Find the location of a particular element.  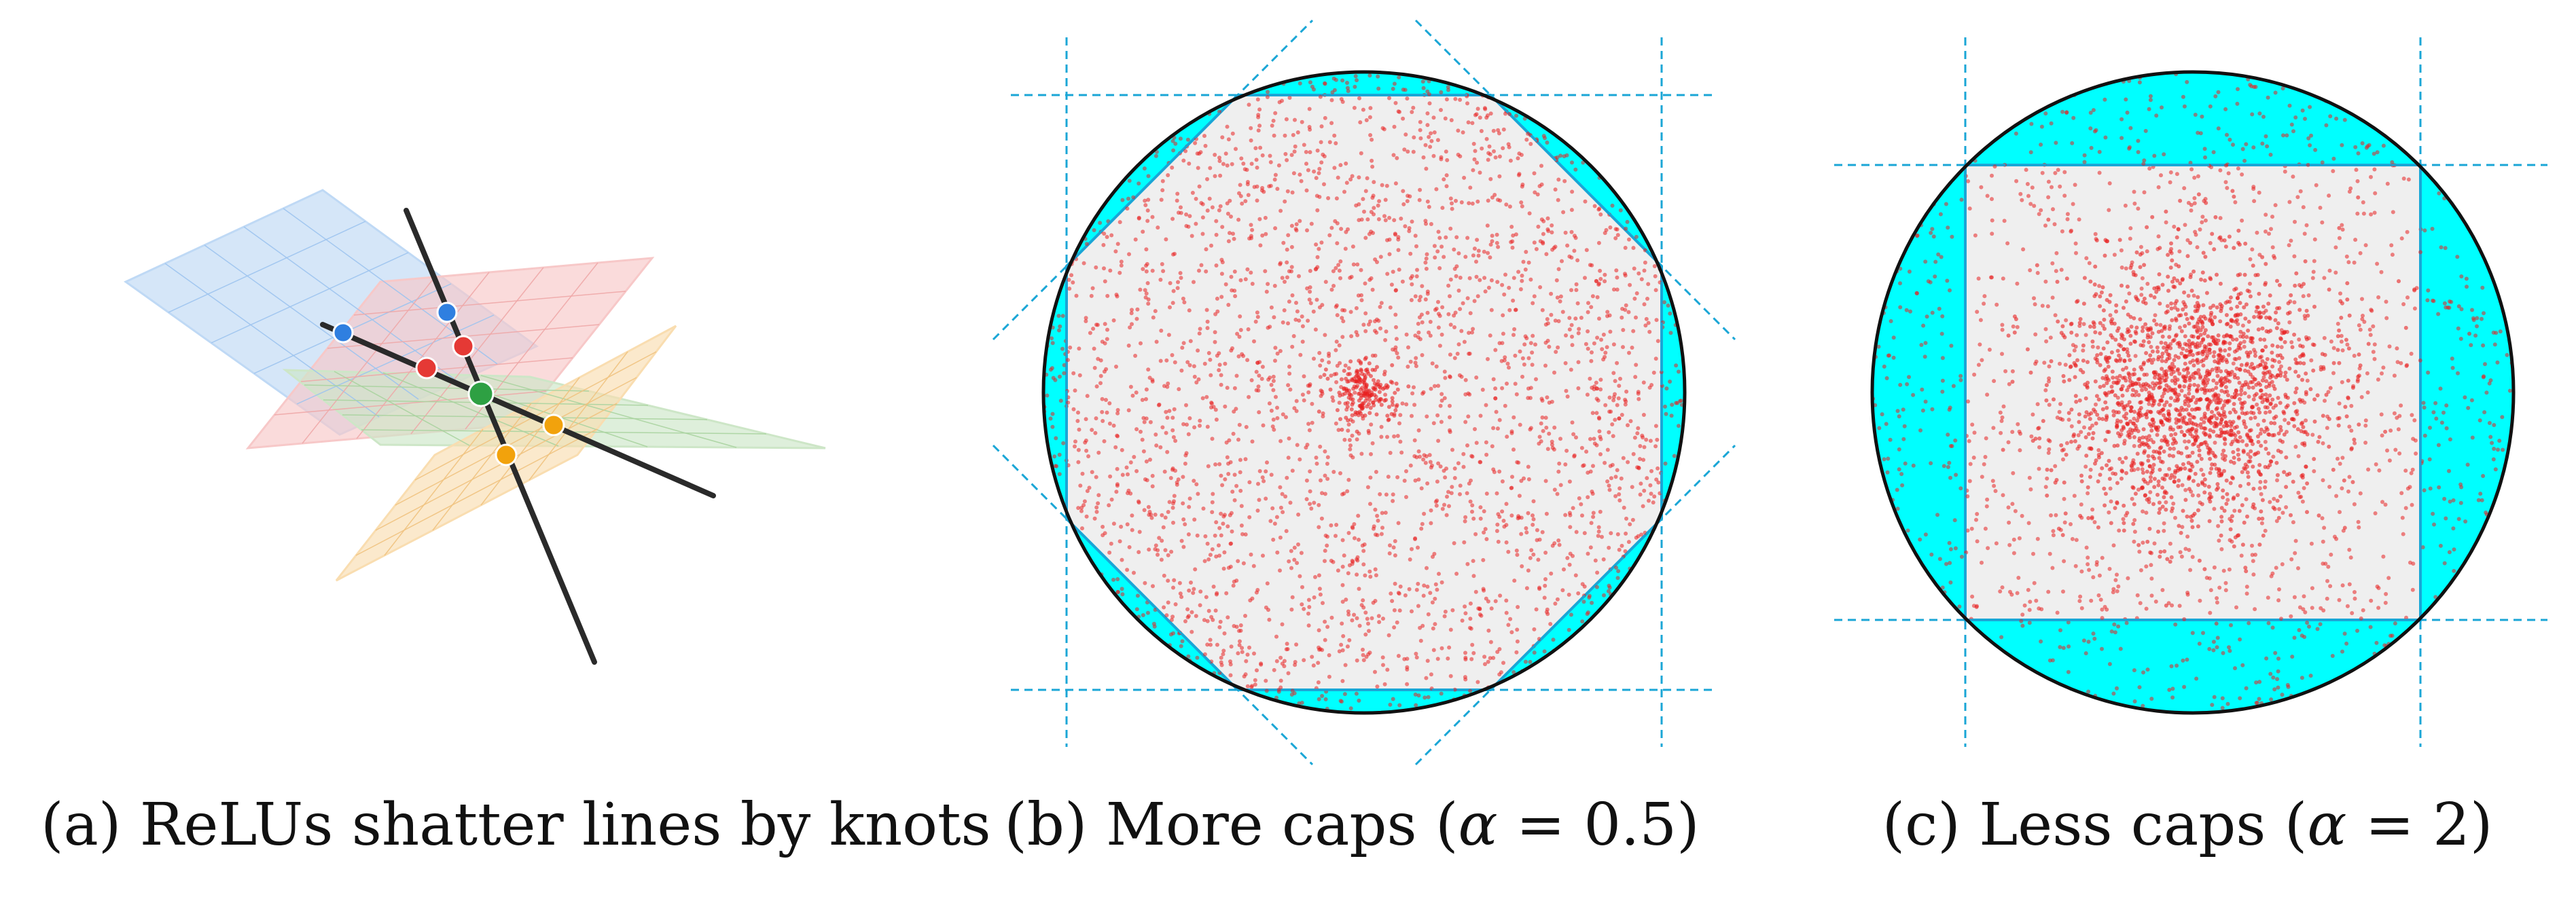

polytope-square is located at coordinates (2193, 392).